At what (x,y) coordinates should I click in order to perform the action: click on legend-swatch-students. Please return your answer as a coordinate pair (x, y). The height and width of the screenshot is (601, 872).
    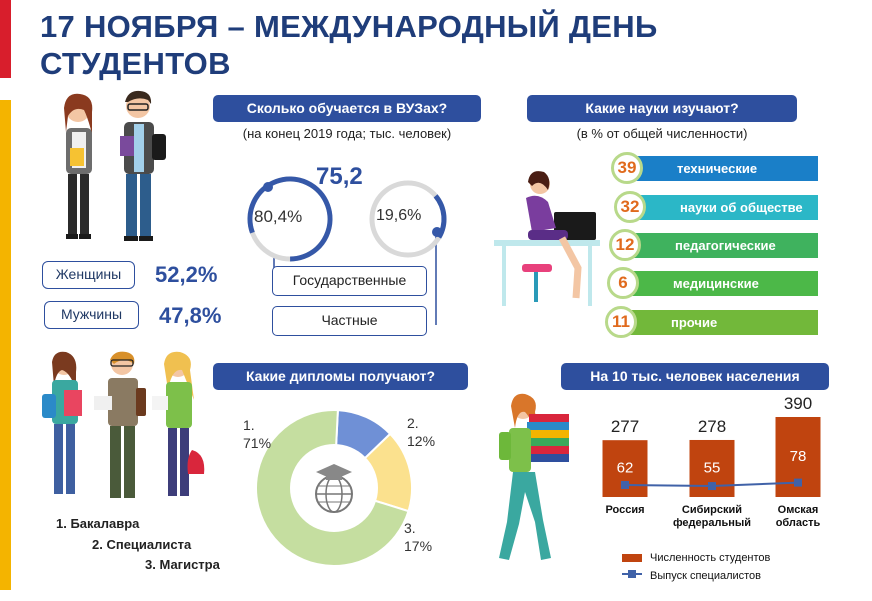
    Looking at the image, I should click on (632, 558).